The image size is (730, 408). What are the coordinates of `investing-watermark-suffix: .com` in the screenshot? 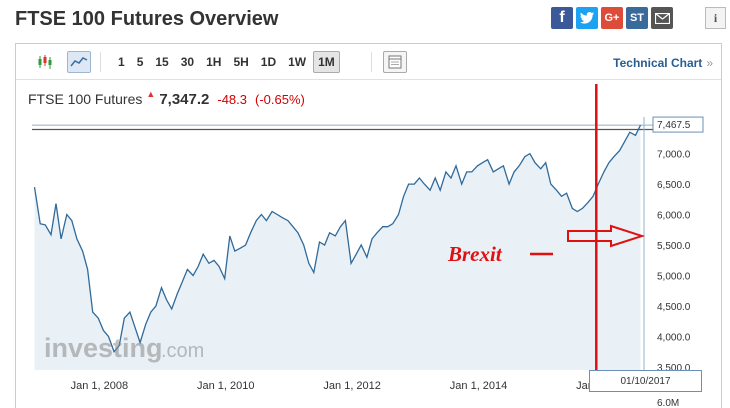 It's located at (182, 351).